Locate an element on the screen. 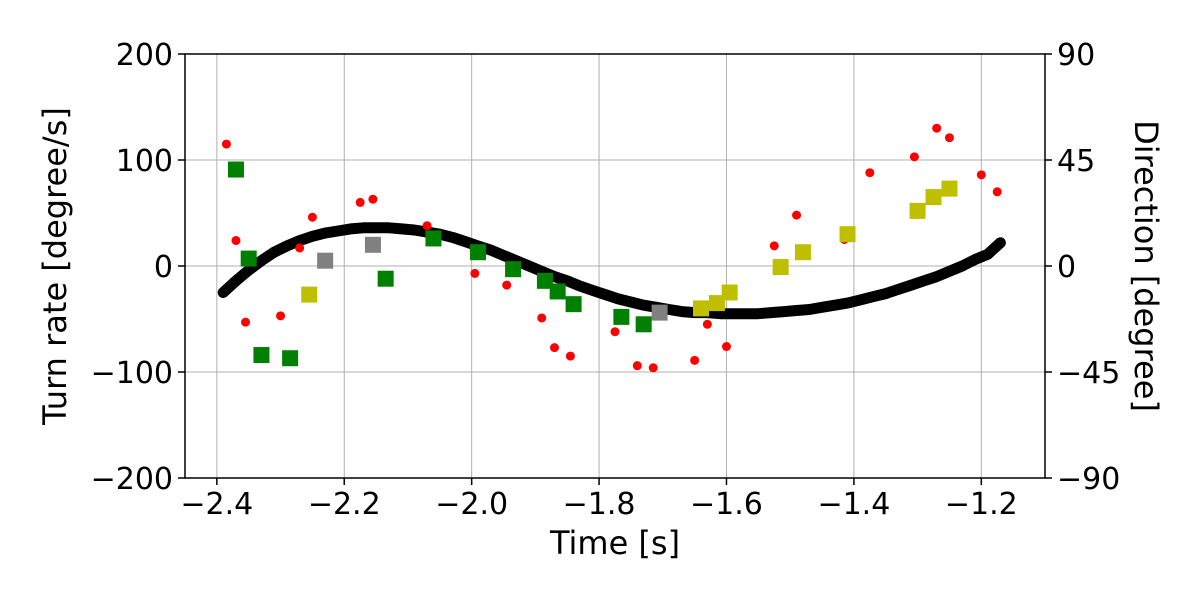  x-axis-label: Time [s] is located at coordinates (614, 543).